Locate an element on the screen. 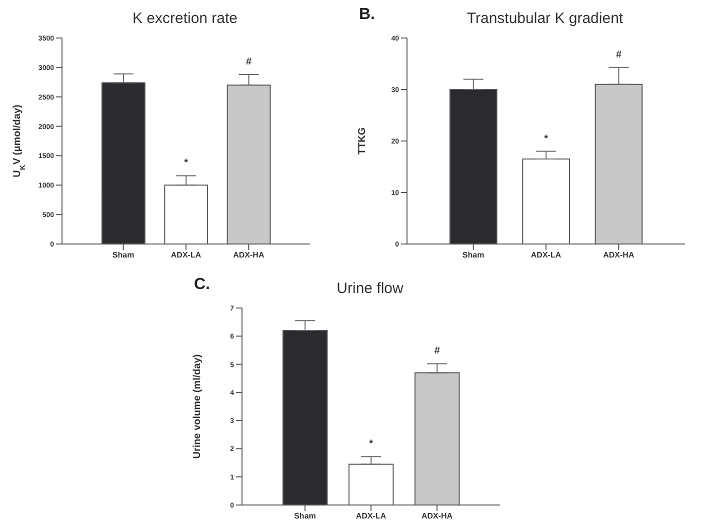 The height and width of the screenshot is (531, 705). text: C. is located at coordinates (202, 285).